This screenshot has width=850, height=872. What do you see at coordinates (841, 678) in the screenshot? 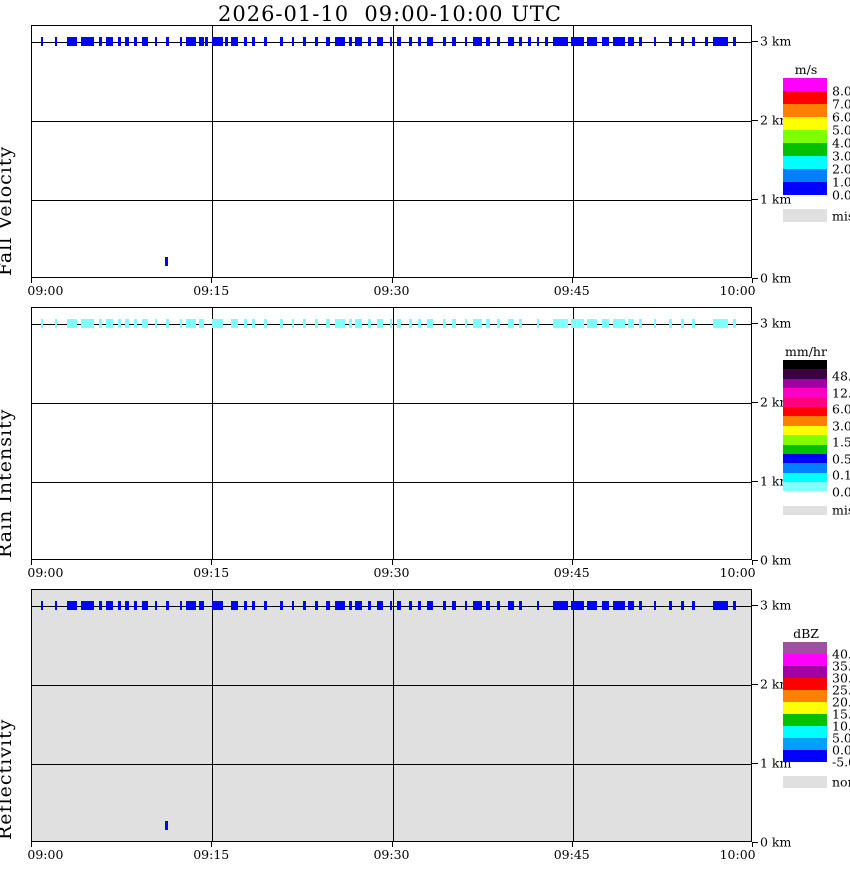
I see `colorbar-tick-label: 30.0` at bounding box center [841, 678].